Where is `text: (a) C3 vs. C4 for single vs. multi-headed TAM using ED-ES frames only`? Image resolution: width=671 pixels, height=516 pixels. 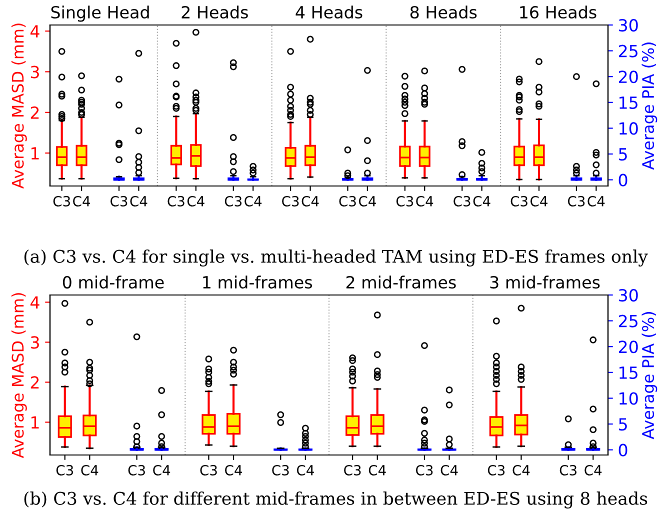
text: (a) C3 vs. C4 for single vs. multi-headed TAM using ED-ES frames only is located at coordinates (336, 258).